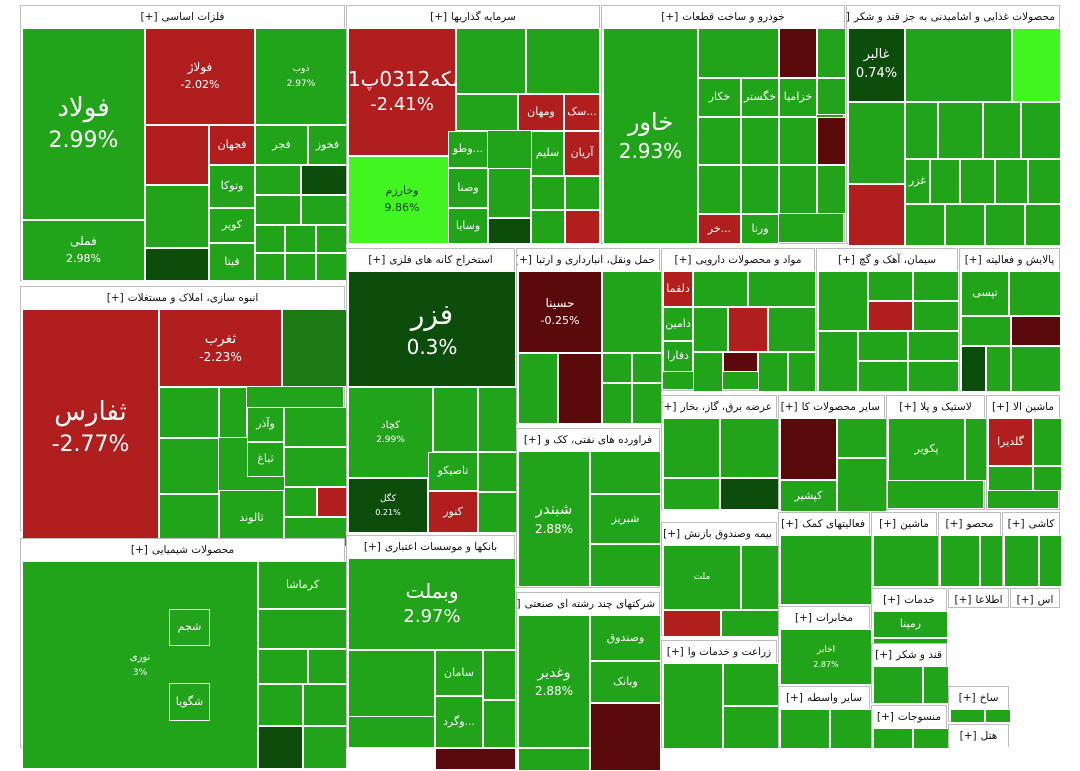  I want to click on stock-tile: ملت, so click(702, 577).